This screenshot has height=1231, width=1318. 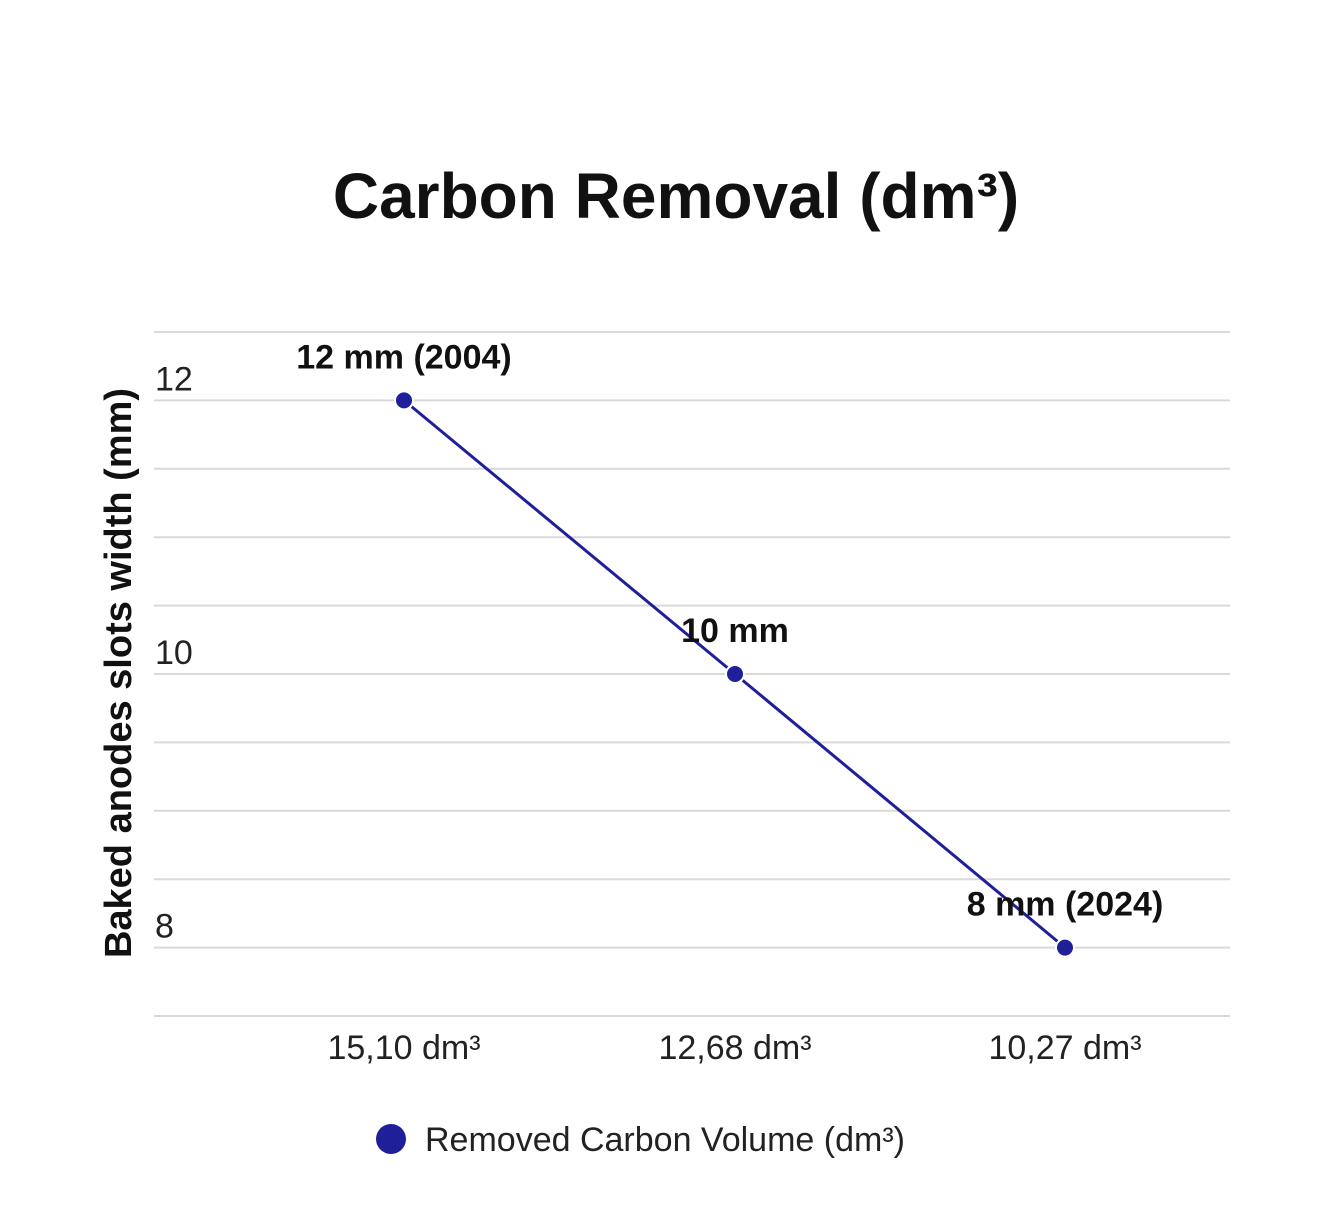 I want to click on data-label: 12 mm (2004), so click(x=403, y=357).